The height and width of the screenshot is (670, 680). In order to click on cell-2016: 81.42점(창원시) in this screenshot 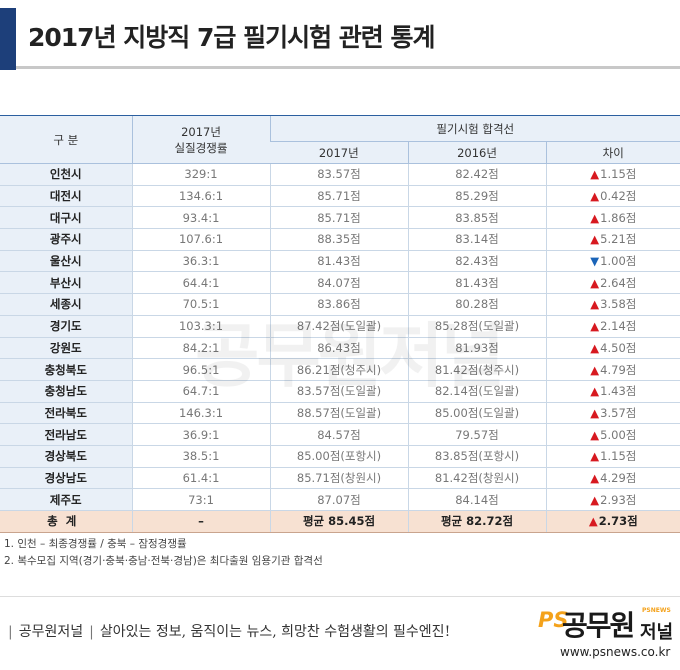, I will do `click(476, 478)`.